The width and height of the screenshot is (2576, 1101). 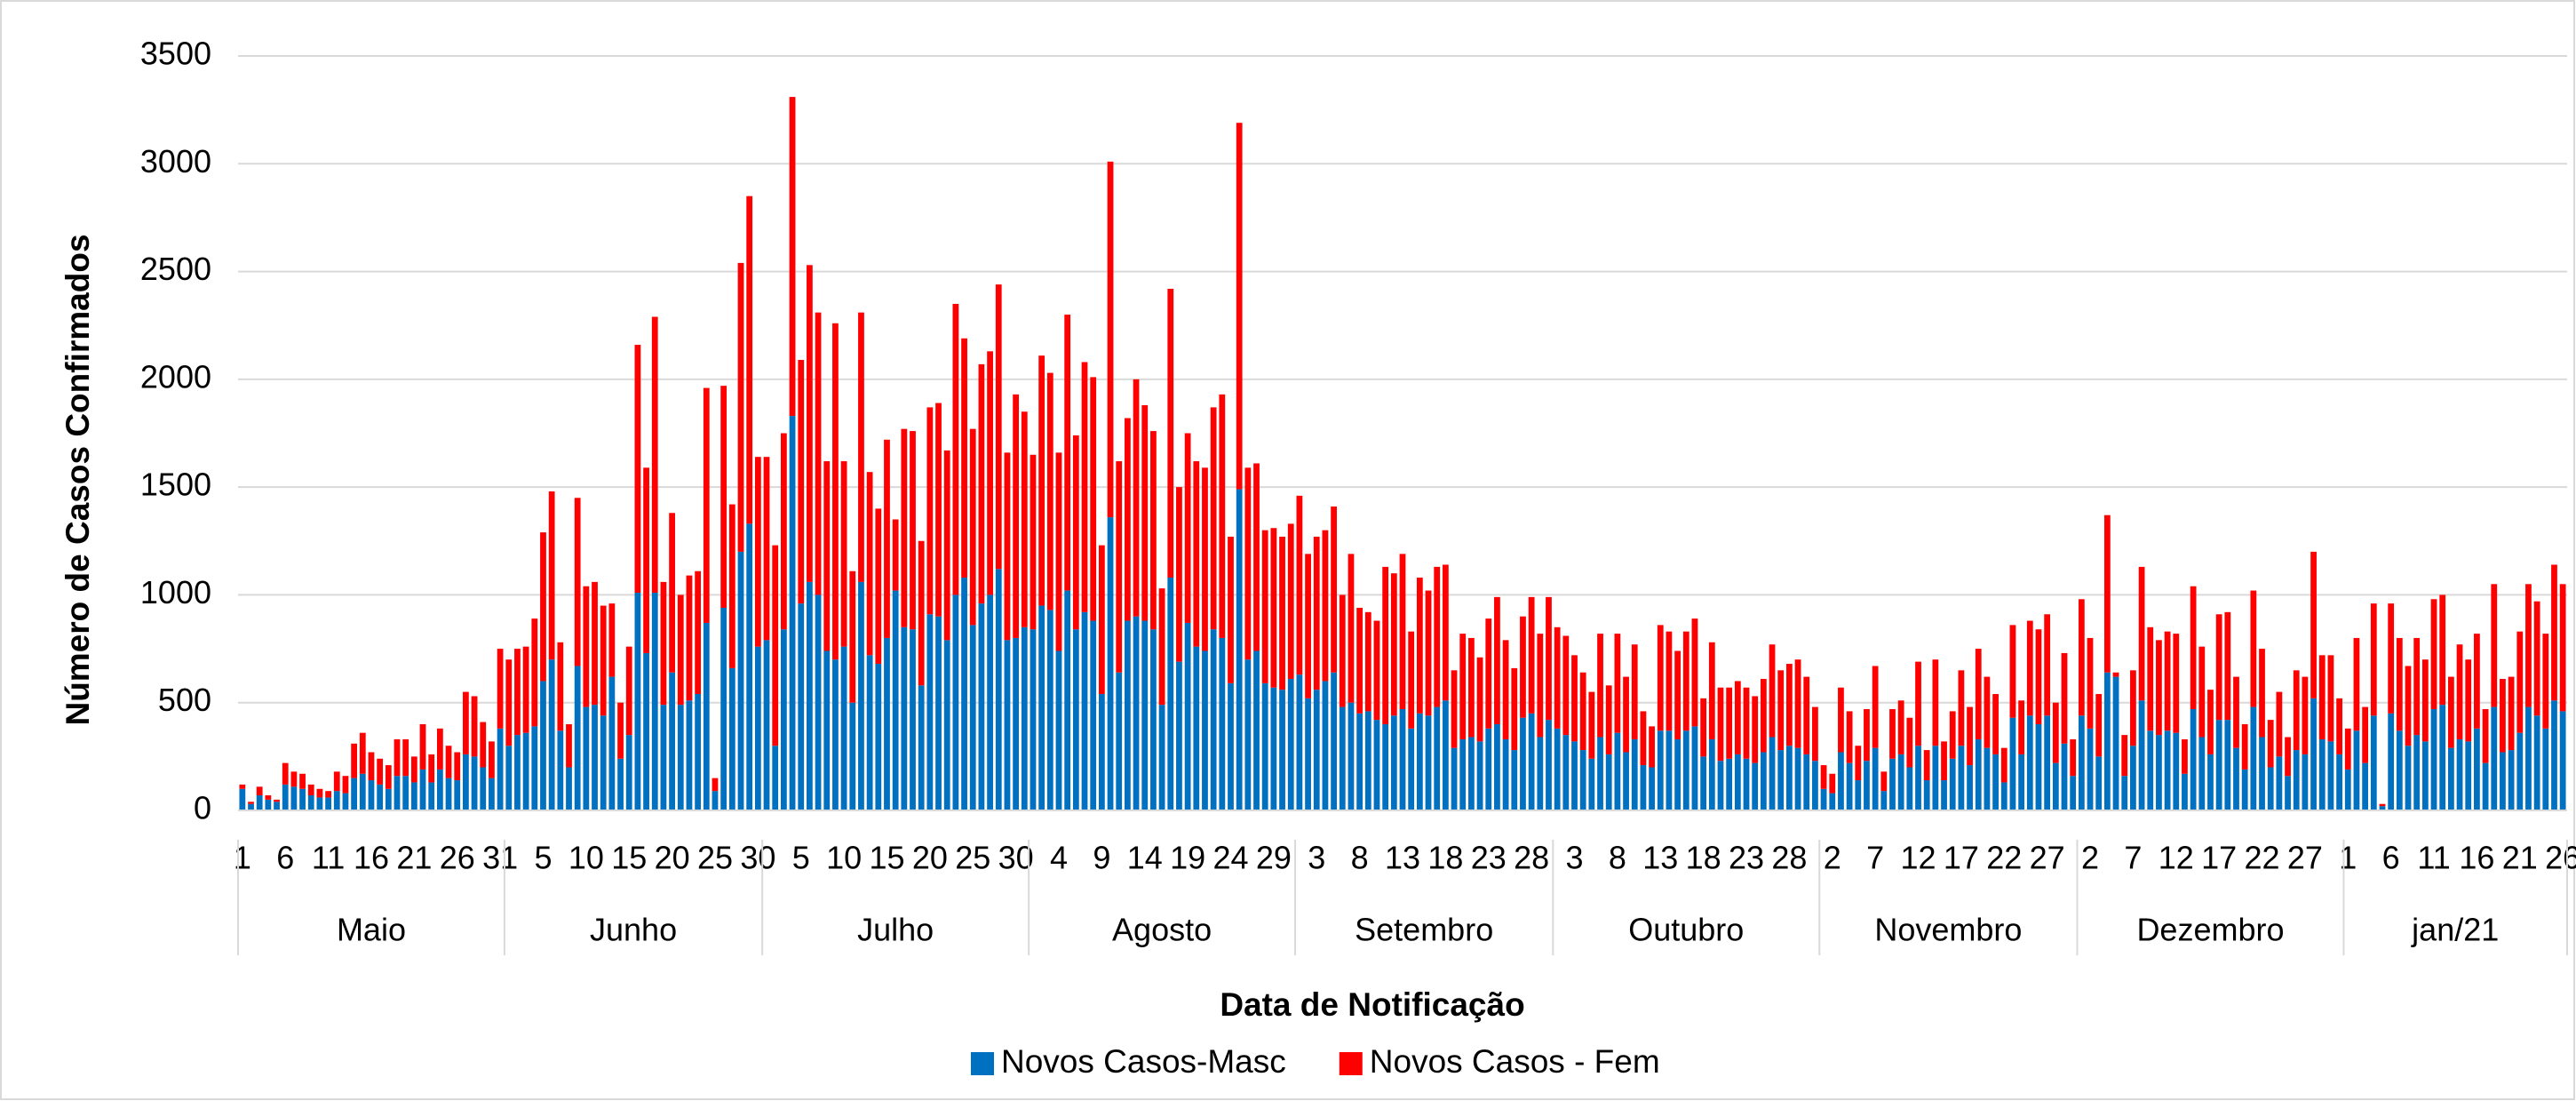 What do you see at coordinates (895, 930) in the screenshot?
I see `group-label: Julho` at bounding box center [895, 930].